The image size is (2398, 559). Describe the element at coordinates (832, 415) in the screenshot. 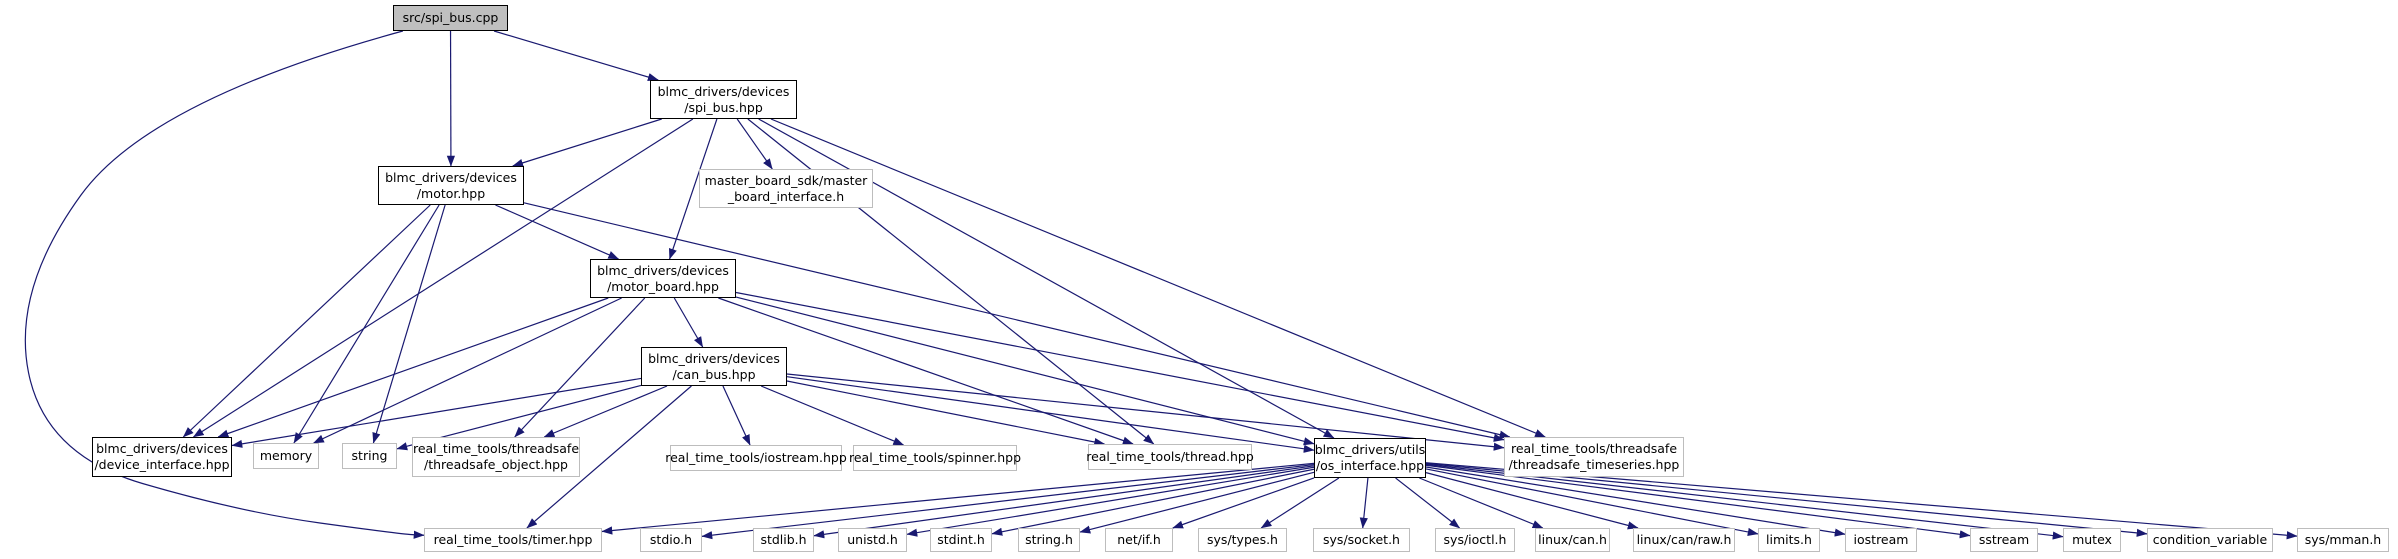

I see `edge-can_bus-to-rtt_spinner` at that location.